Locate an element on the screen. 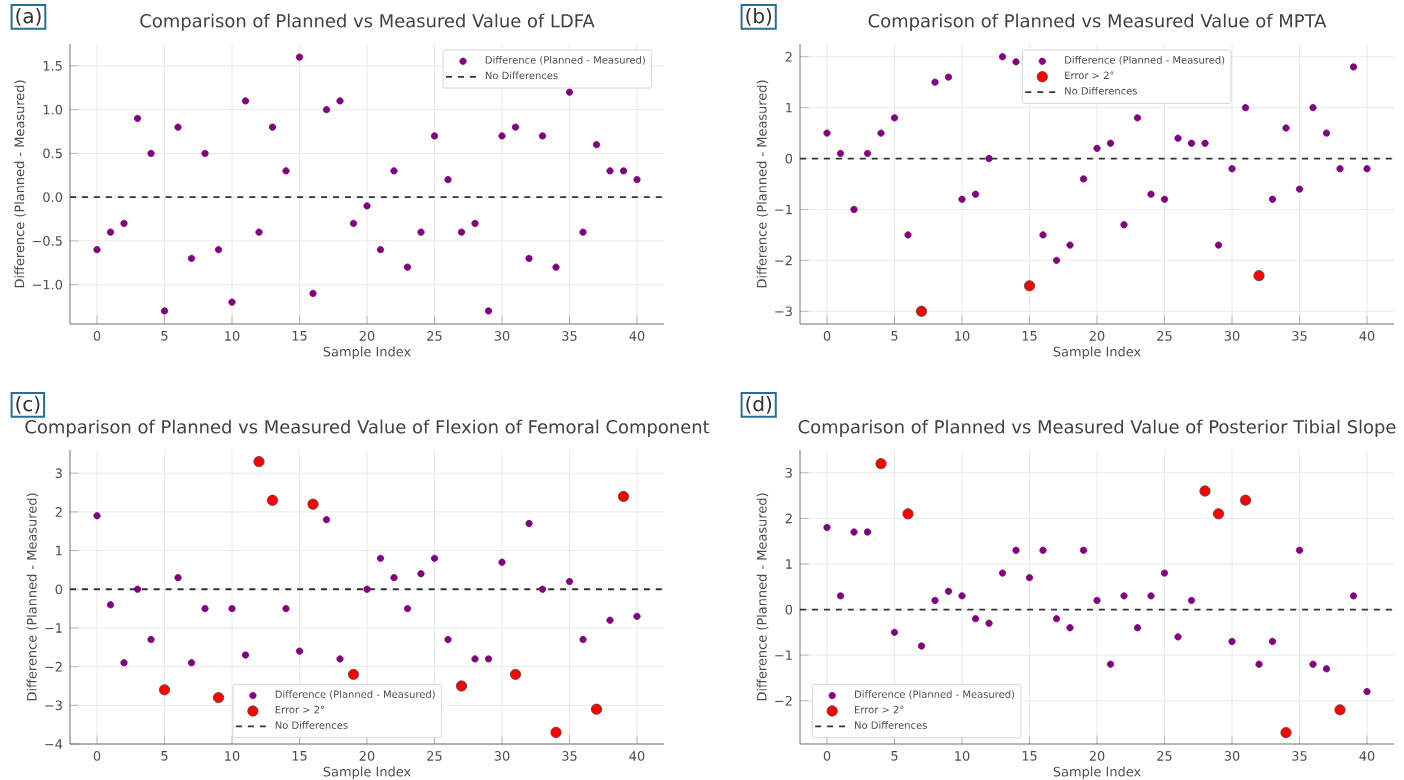  text: (b) is located at coordinates (759, 16).